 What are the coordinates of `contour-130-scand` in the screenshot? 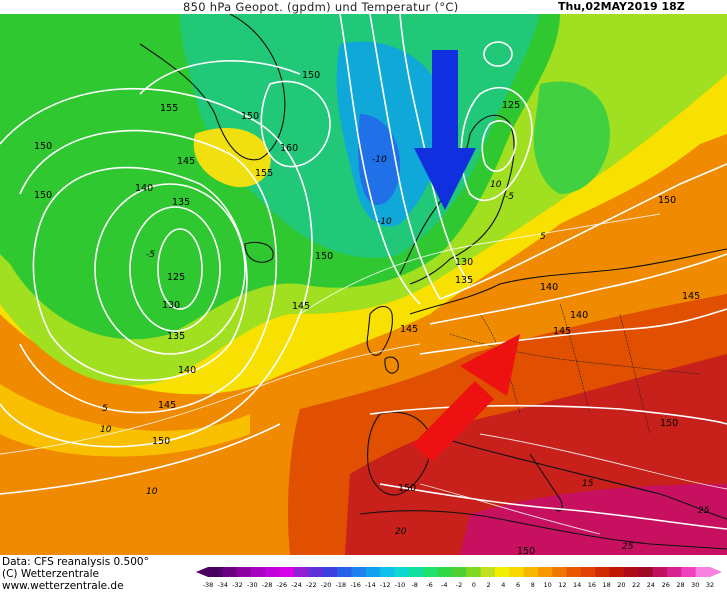 It's located at (496, 144).